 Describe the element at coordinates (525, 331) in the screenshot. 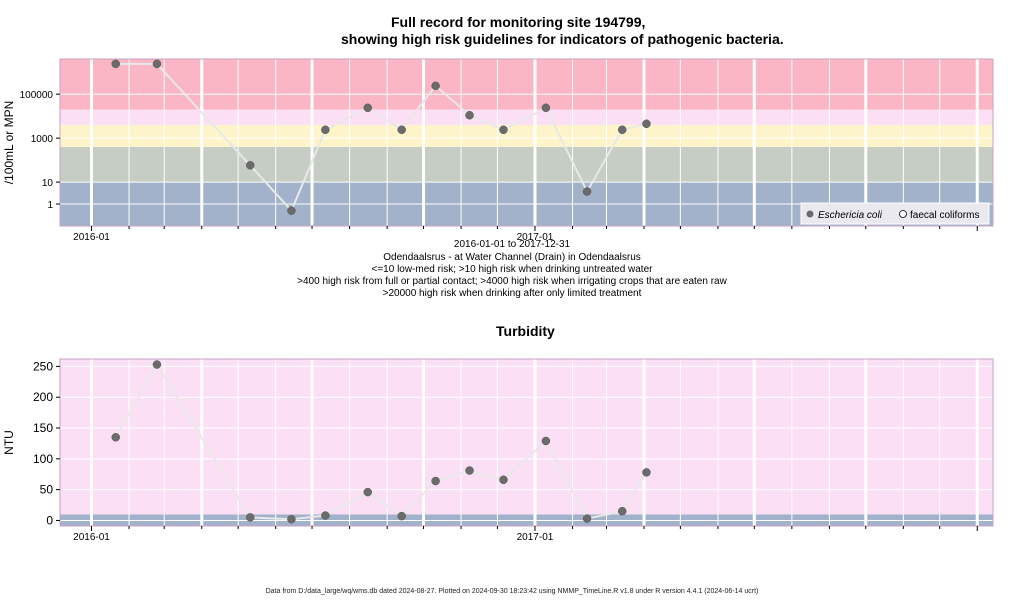

I see `chart2-title: Turbidity` at that location.